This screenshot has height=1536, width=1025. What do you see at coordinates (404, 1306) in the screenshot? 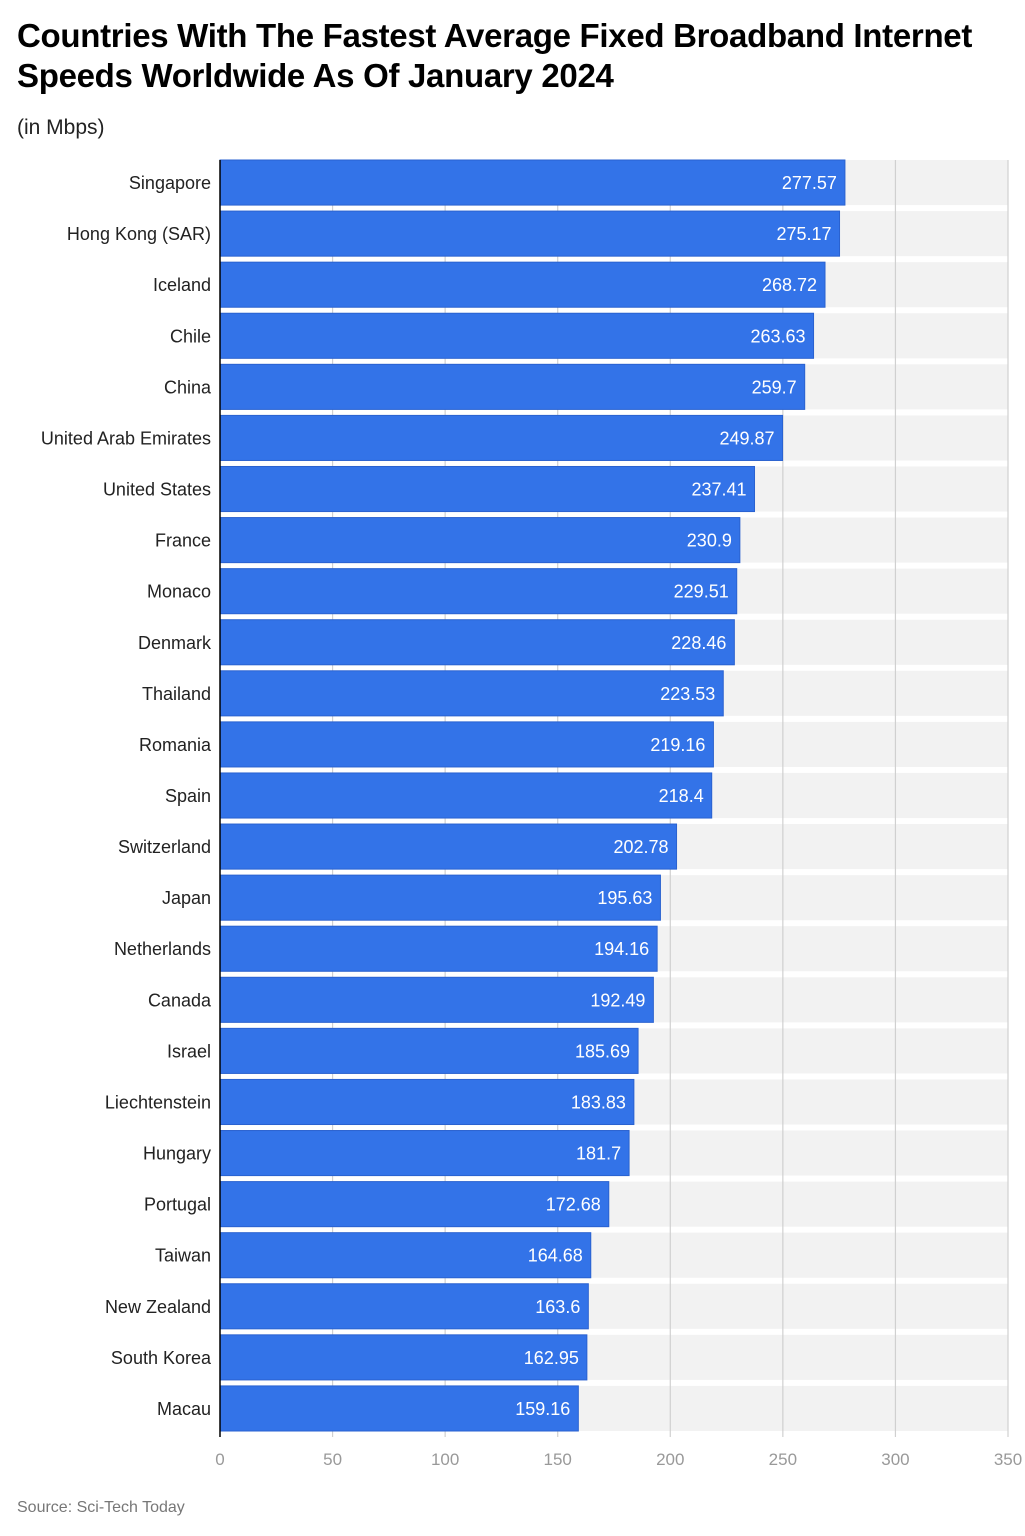
I see `bar-new-zealand` at bounding box center [404, 1306].